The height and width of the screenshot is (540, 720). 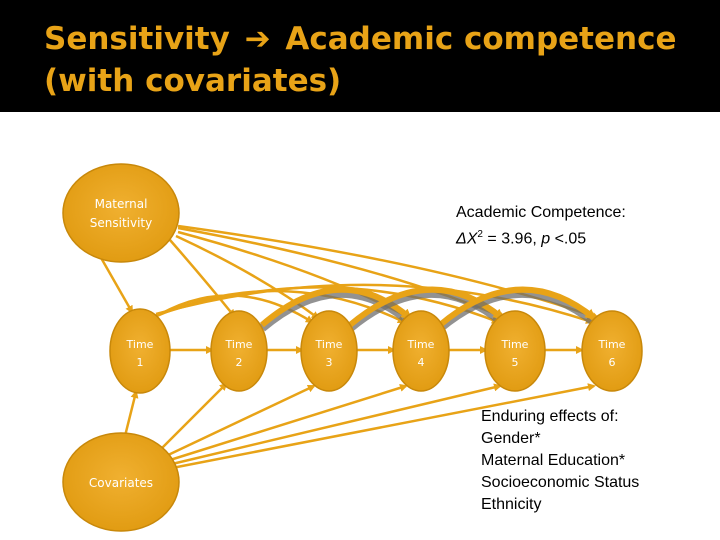 I want to click on path-covariates-time1, so click(x=130, y=415).